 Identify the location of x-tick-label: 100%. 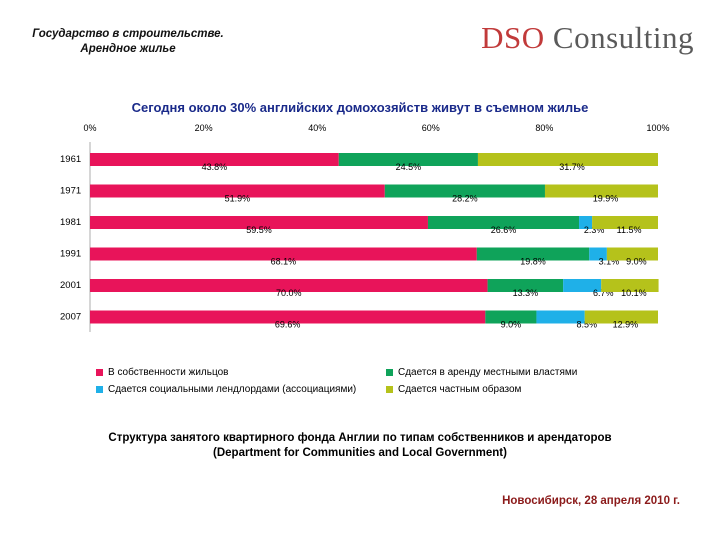
(657, 128).